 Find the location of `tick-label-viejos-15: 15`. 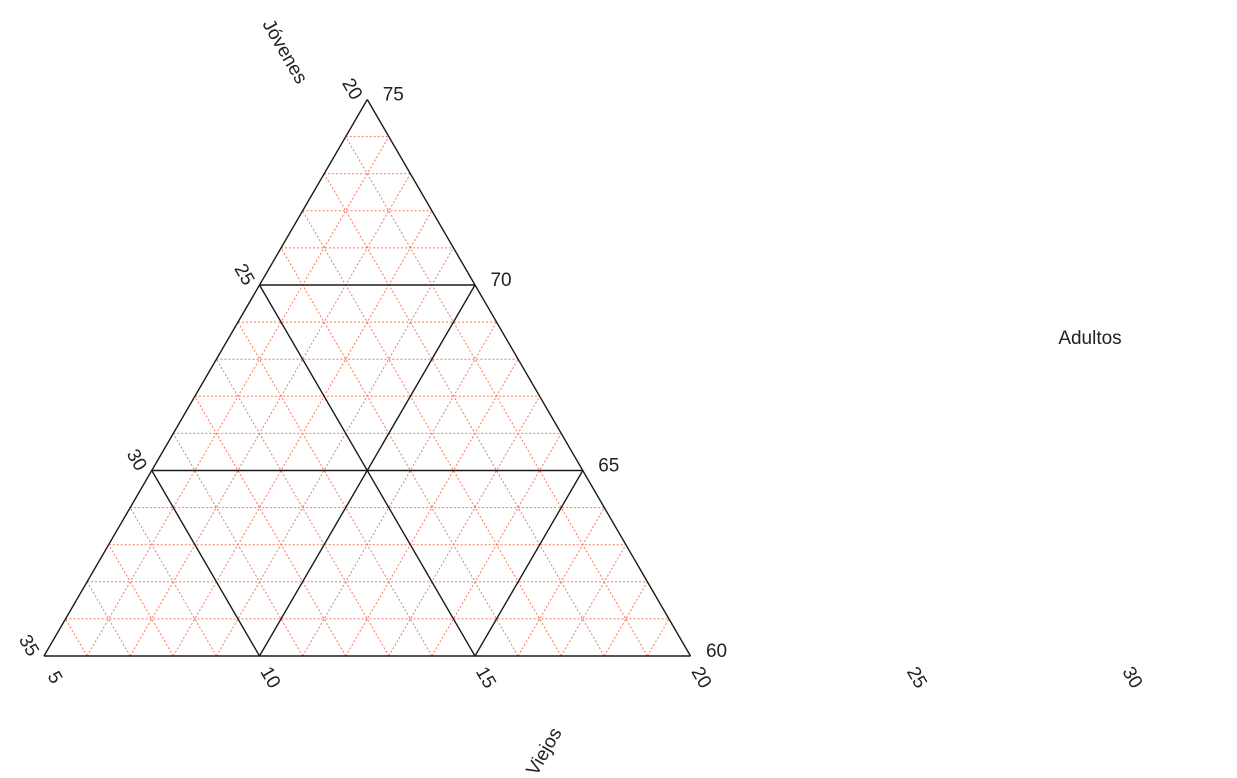

tick-label-viejos-15: 15 is located at coordinates (485, 677).